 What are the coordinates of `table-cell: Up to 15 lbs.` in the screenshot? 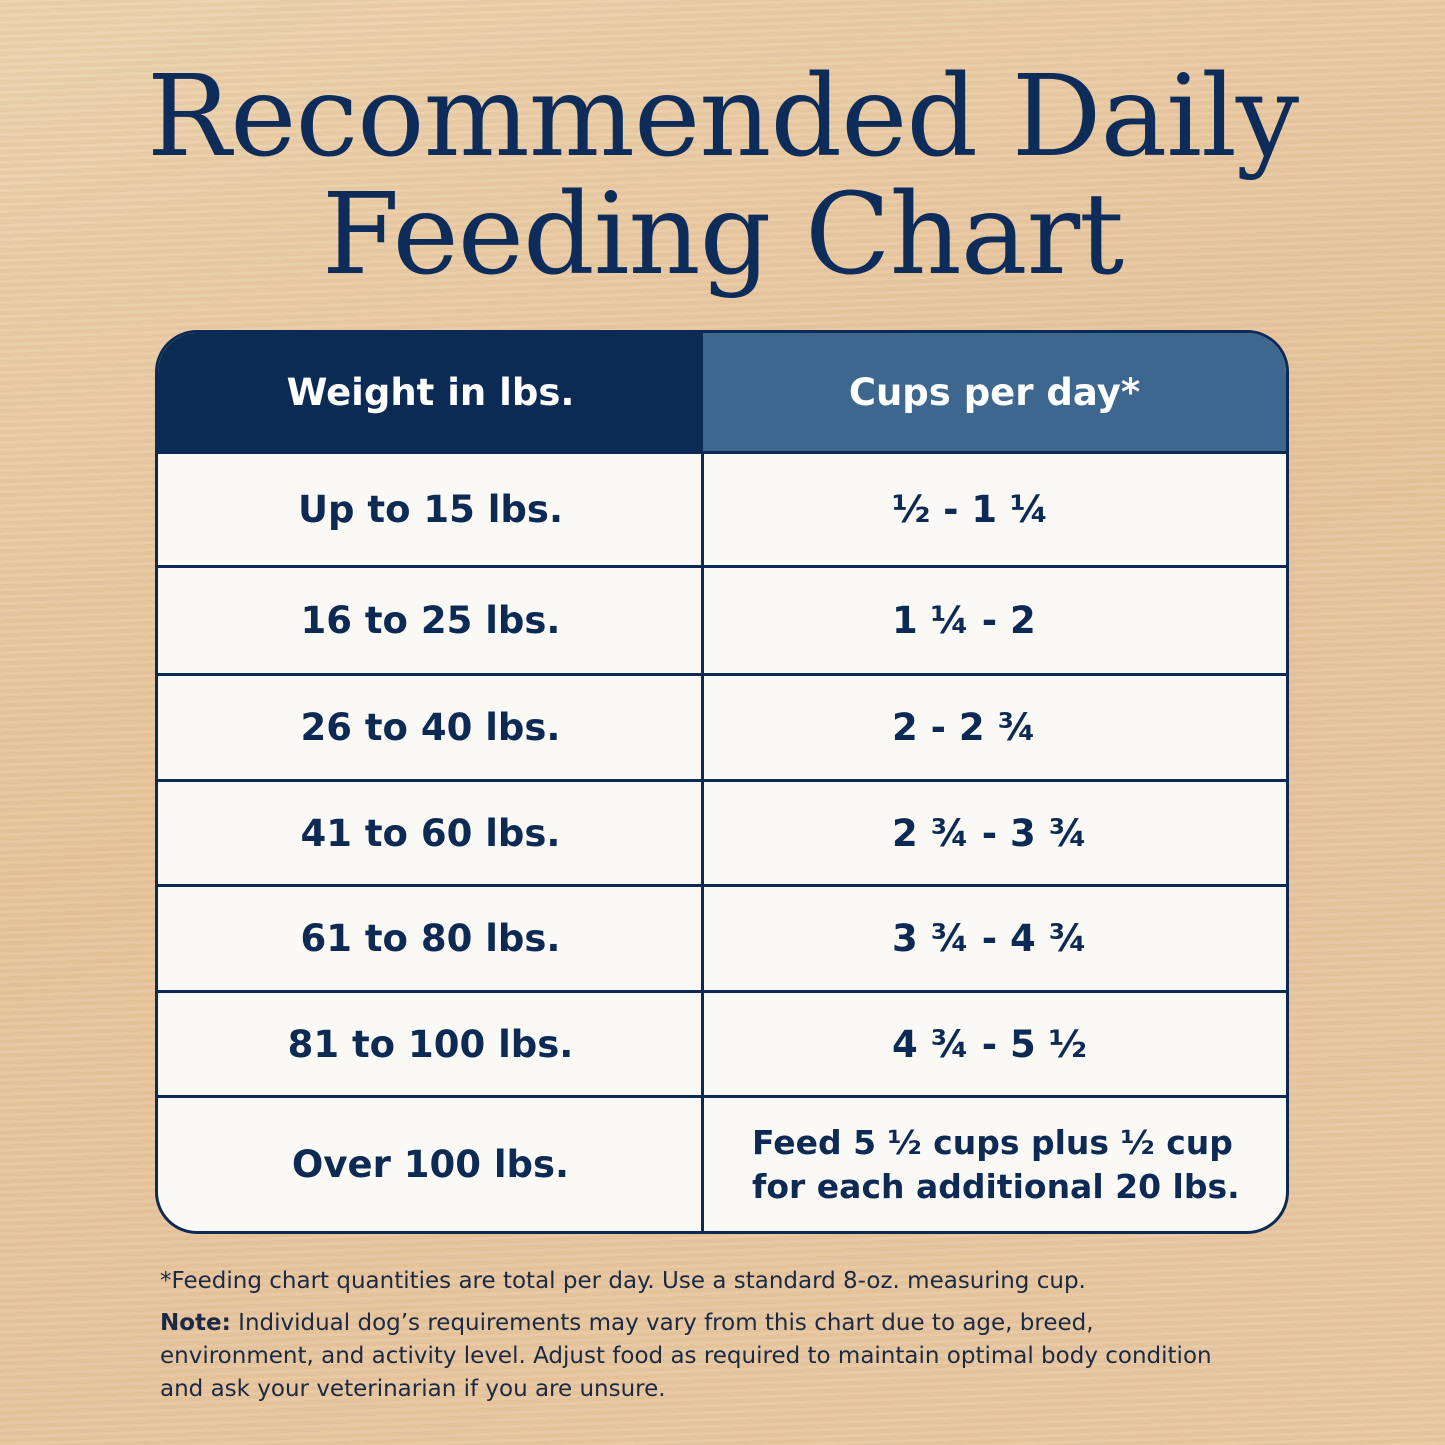 It's located at (430, 508).